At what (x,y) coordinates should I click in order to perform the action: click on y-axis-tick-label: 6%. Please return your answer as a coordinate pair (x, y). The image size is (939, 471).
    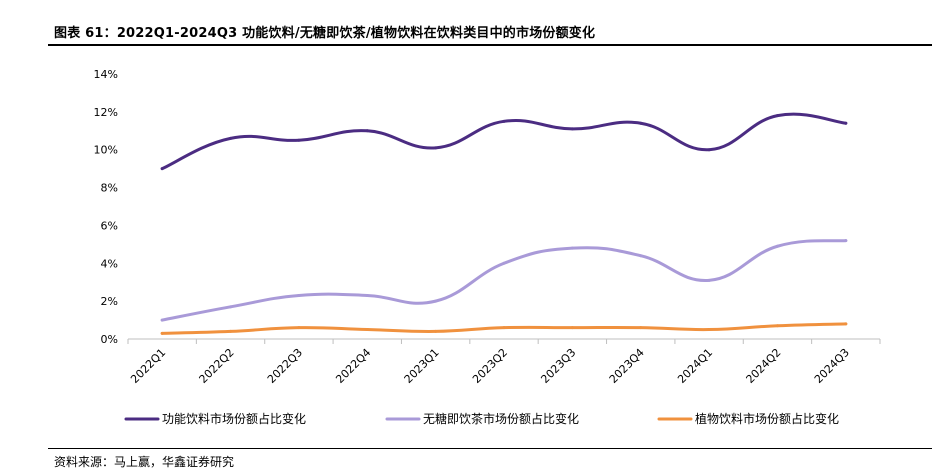
    Looking at the image, I should click on (109, 225).